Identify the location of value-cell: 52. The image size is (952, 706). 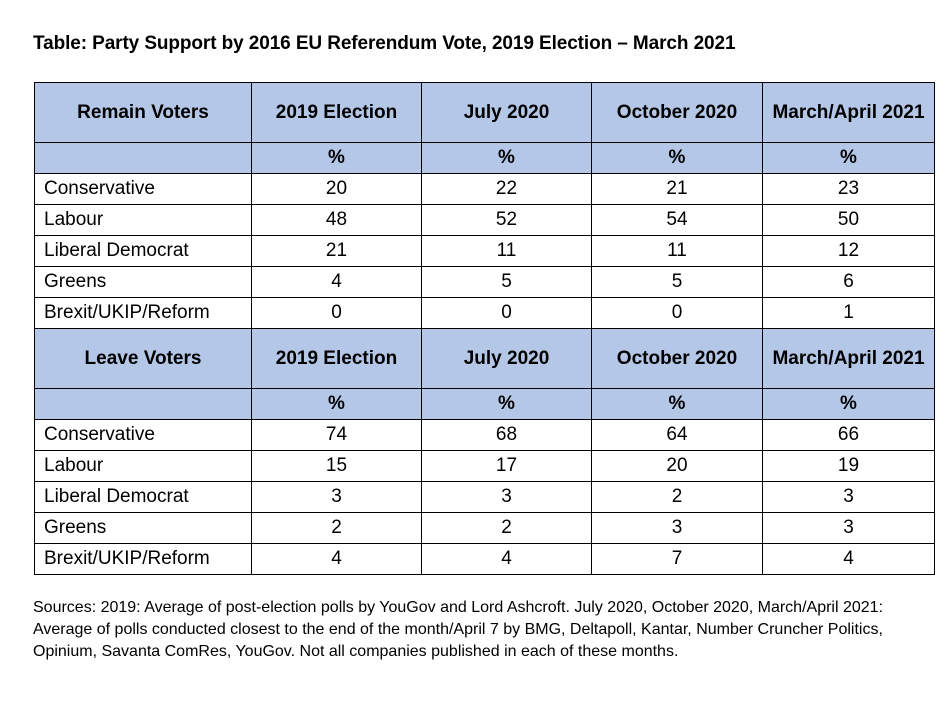
(506, 220).